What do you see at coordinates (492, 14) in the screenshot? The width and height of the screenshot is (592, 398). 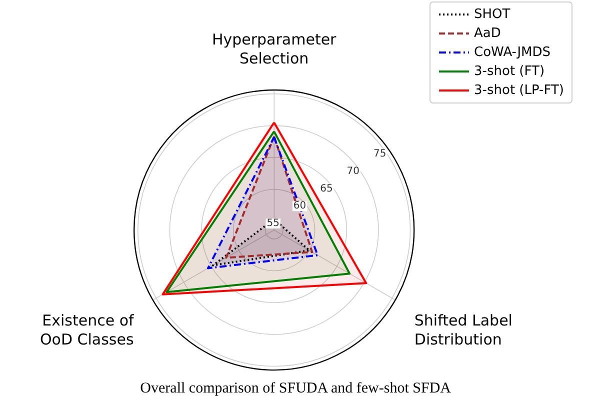 I see `legend-label: SHOT` at bounding box center [492, 14].